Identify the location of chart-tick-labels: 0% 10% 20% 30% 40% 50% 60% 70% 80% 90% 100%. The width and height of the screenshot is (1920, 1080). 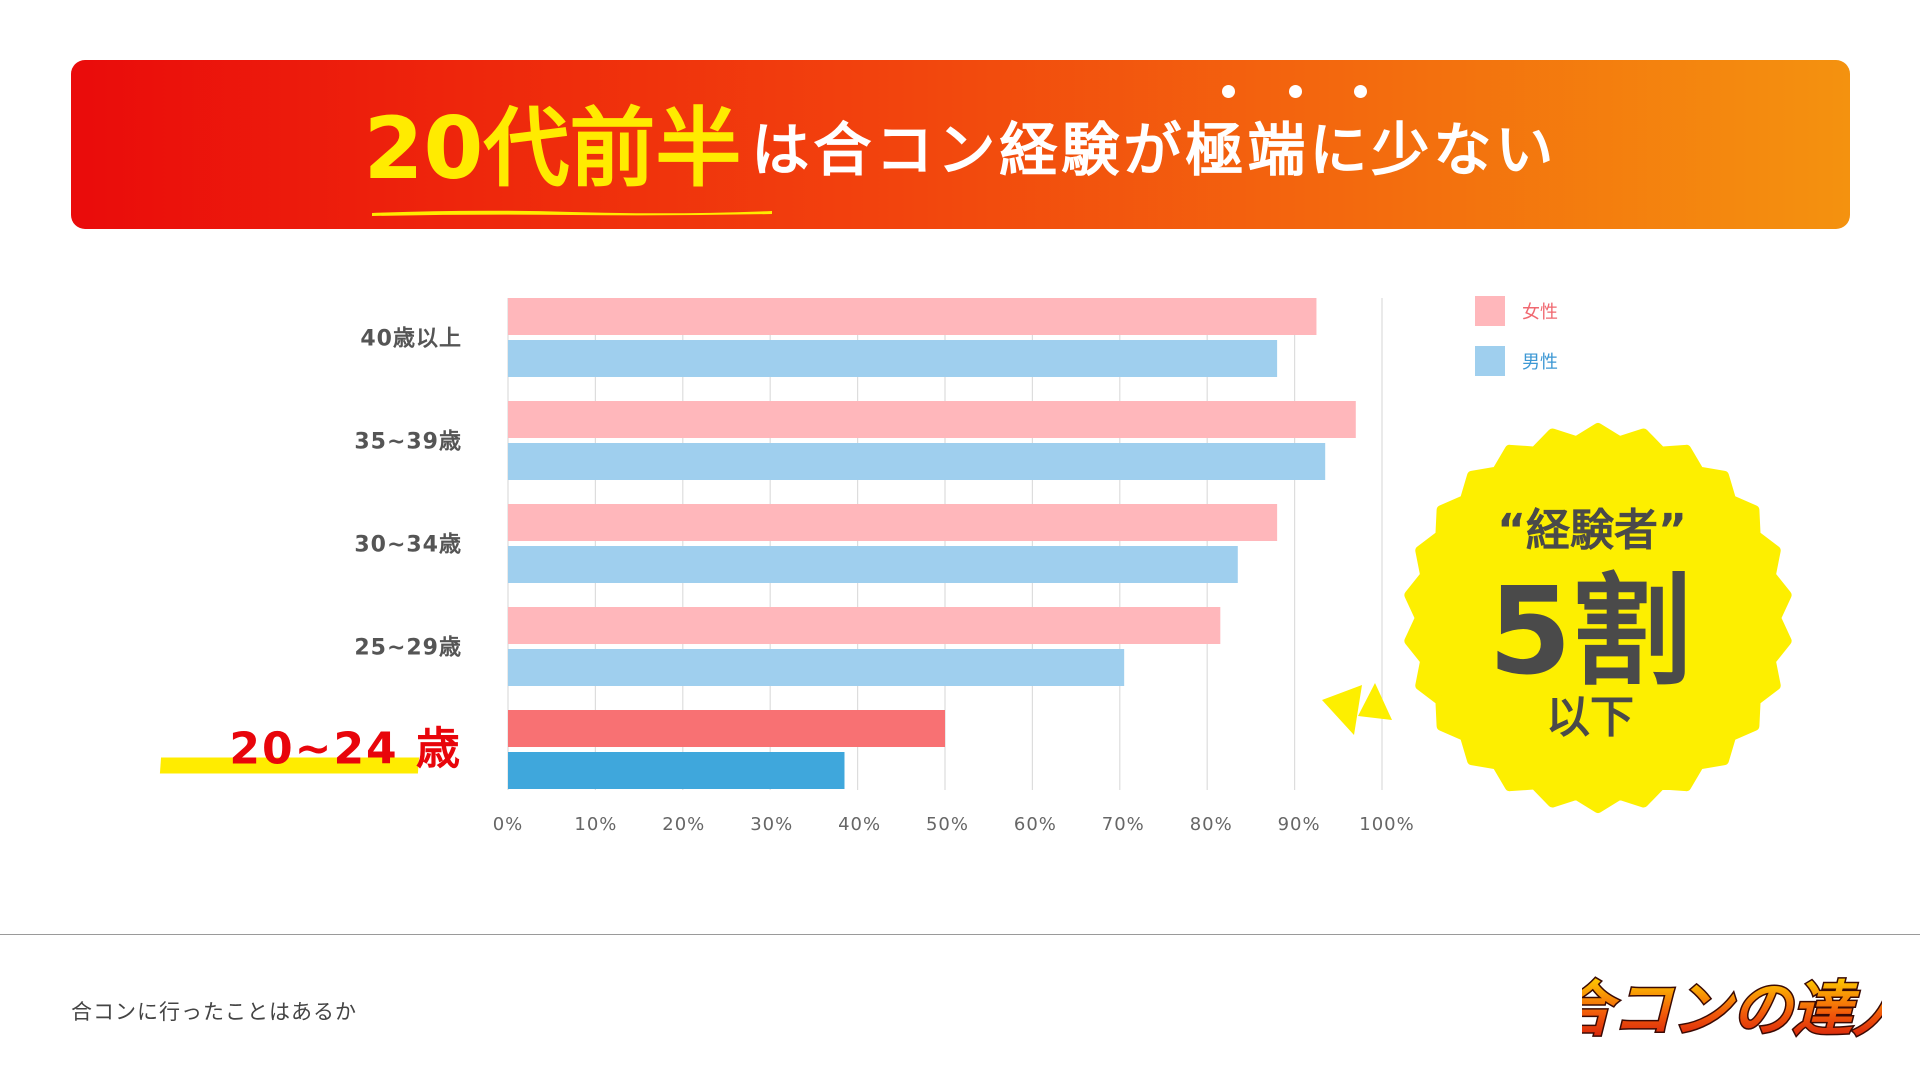
(953, 824).